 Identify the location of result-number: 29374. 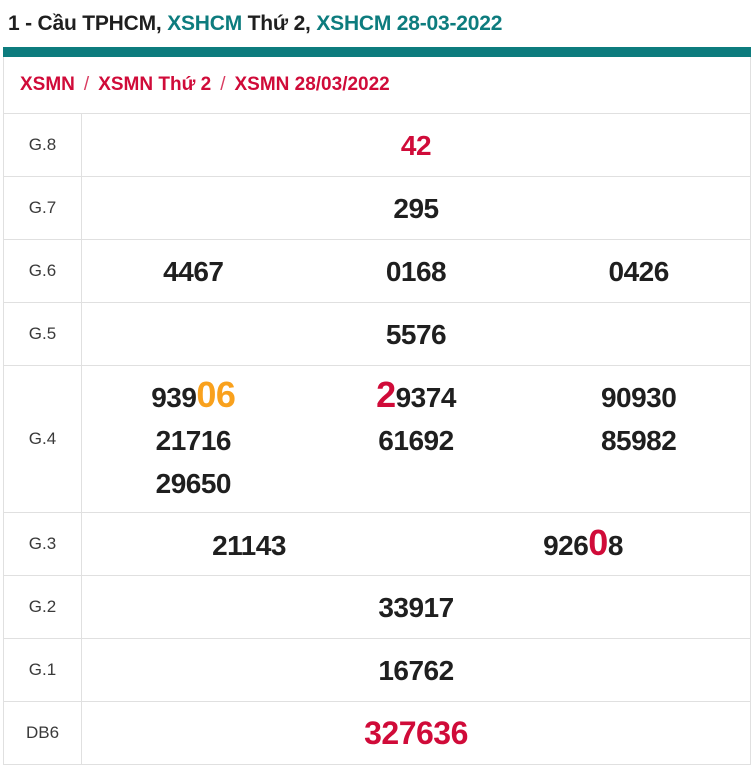
(416, 396).